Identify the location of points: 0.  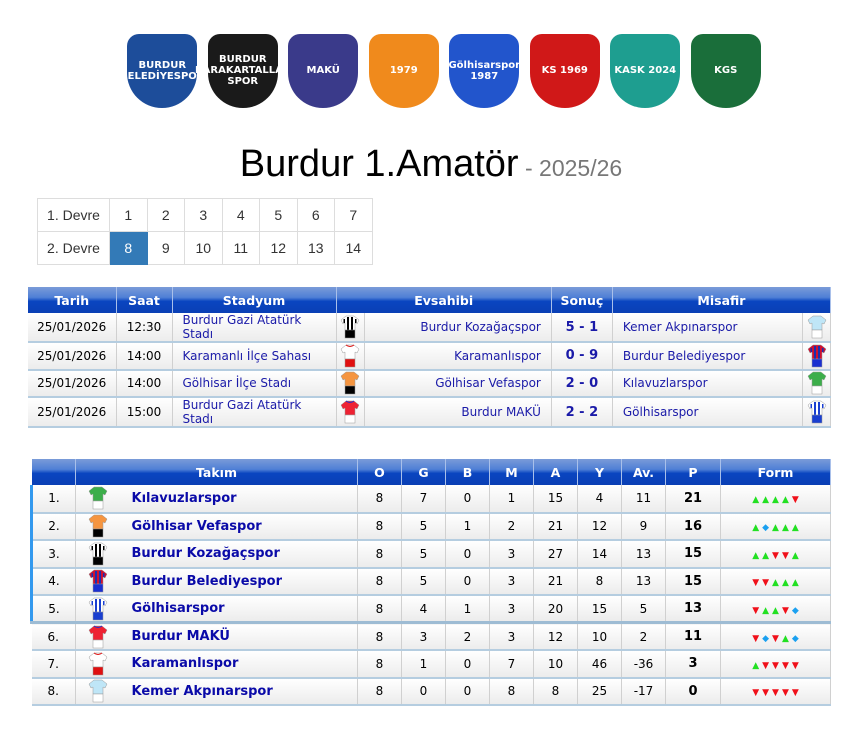
(693, 691).